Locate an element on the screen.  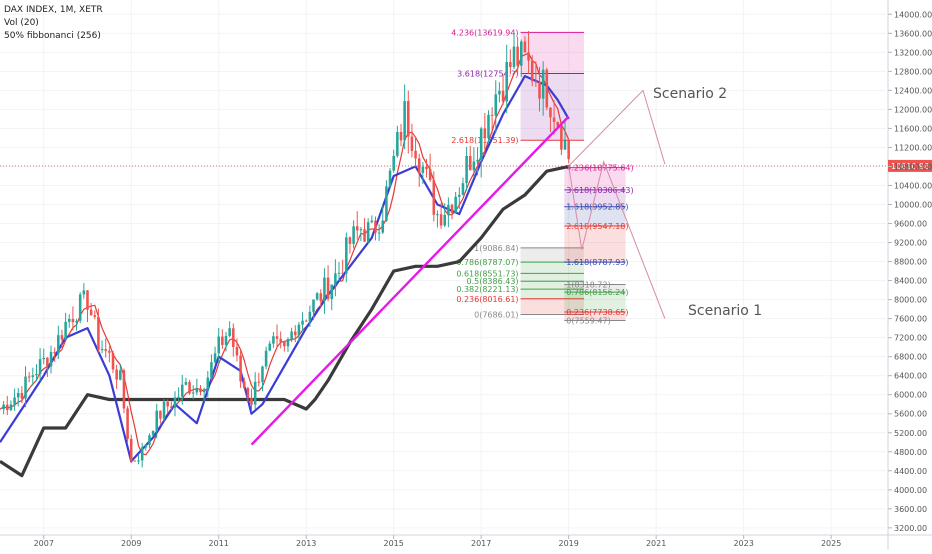
x-tick-label: 2023 is located at coordinates (743, 543).